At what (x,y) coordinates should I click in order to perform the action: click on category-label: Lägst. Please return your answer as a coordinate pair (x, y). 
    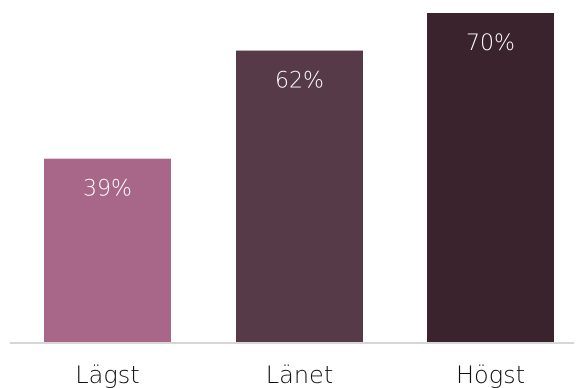
    Looking at the image, I should click on (107, 374).